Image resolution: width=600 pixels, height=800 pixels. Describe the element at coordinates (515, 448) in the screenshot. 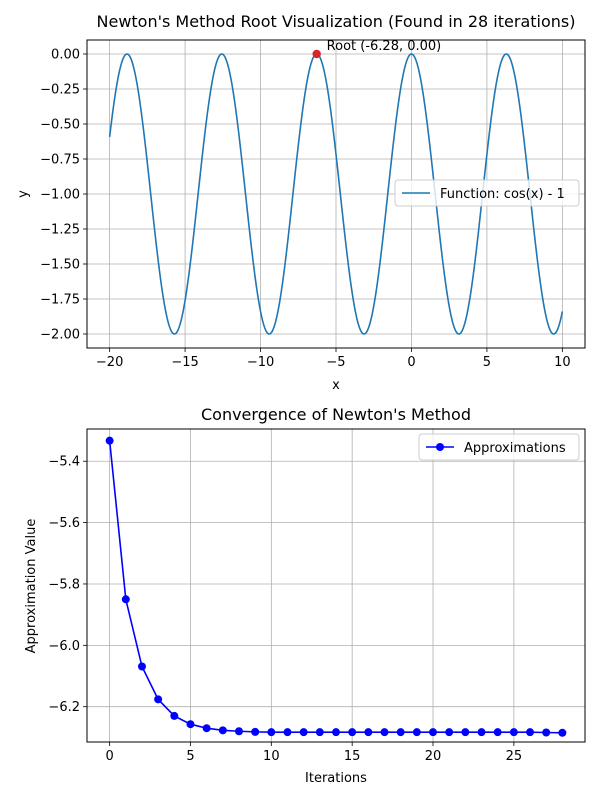

I see `convergence-plot-legend-label: Approximations` at that location.